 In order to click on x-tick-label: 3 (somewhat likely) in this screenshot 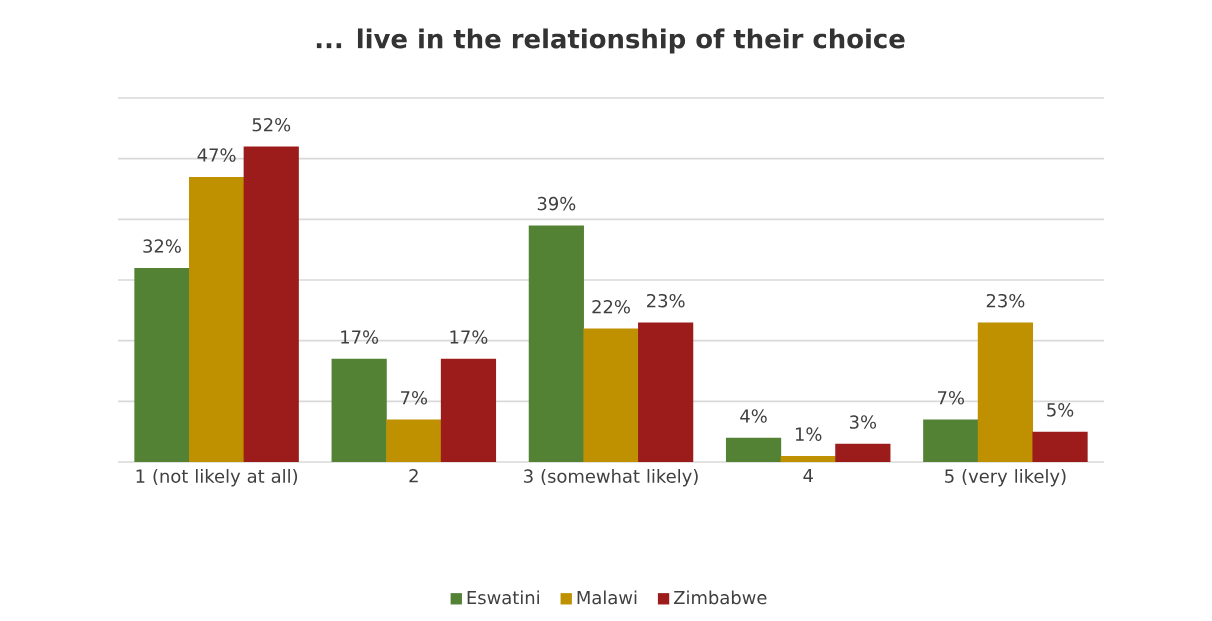, I will do `click(611, 478)`.